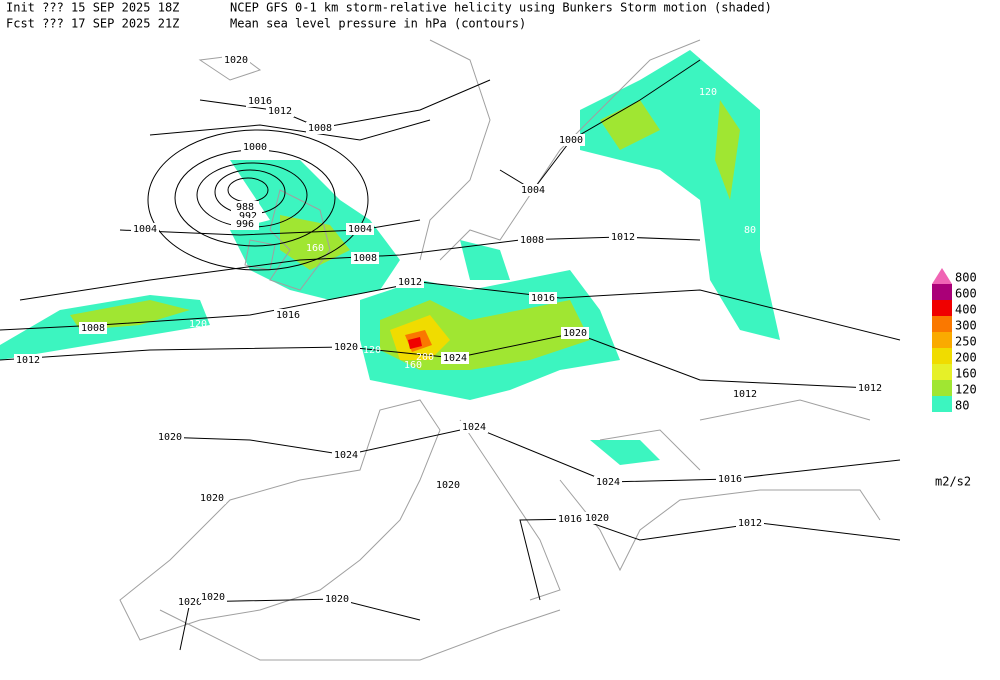 Image resolution: width=1000 pixels, height=680 pixels. Describe the element at coordinates (966, 358) in the screenshot. I see `legend-label: 200` at that location.